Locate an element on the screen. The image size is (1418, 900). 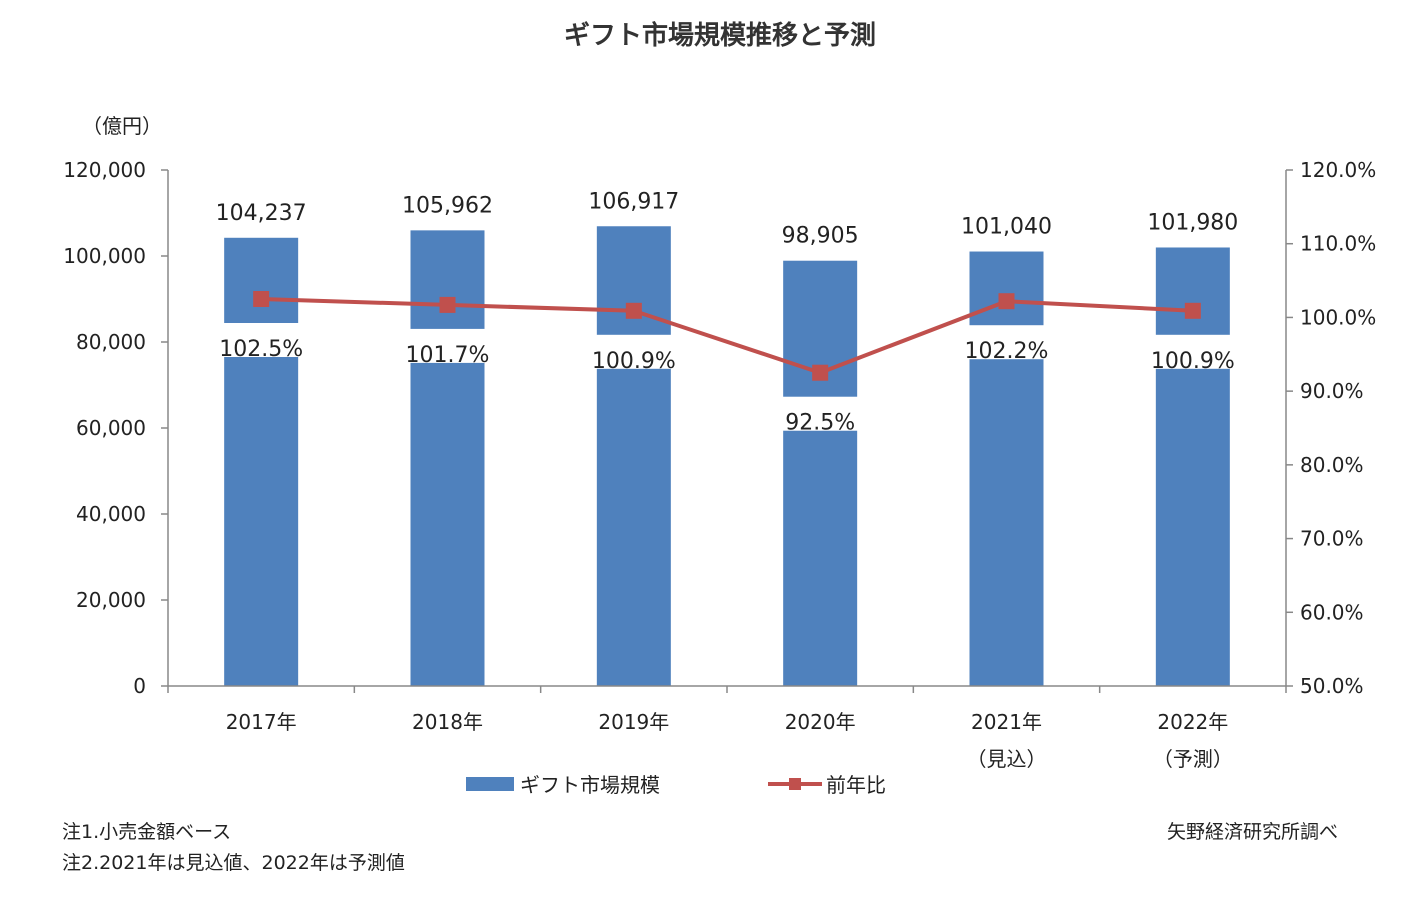
y-left-tick-label: 120,000 is located at coordinates (104, 170).